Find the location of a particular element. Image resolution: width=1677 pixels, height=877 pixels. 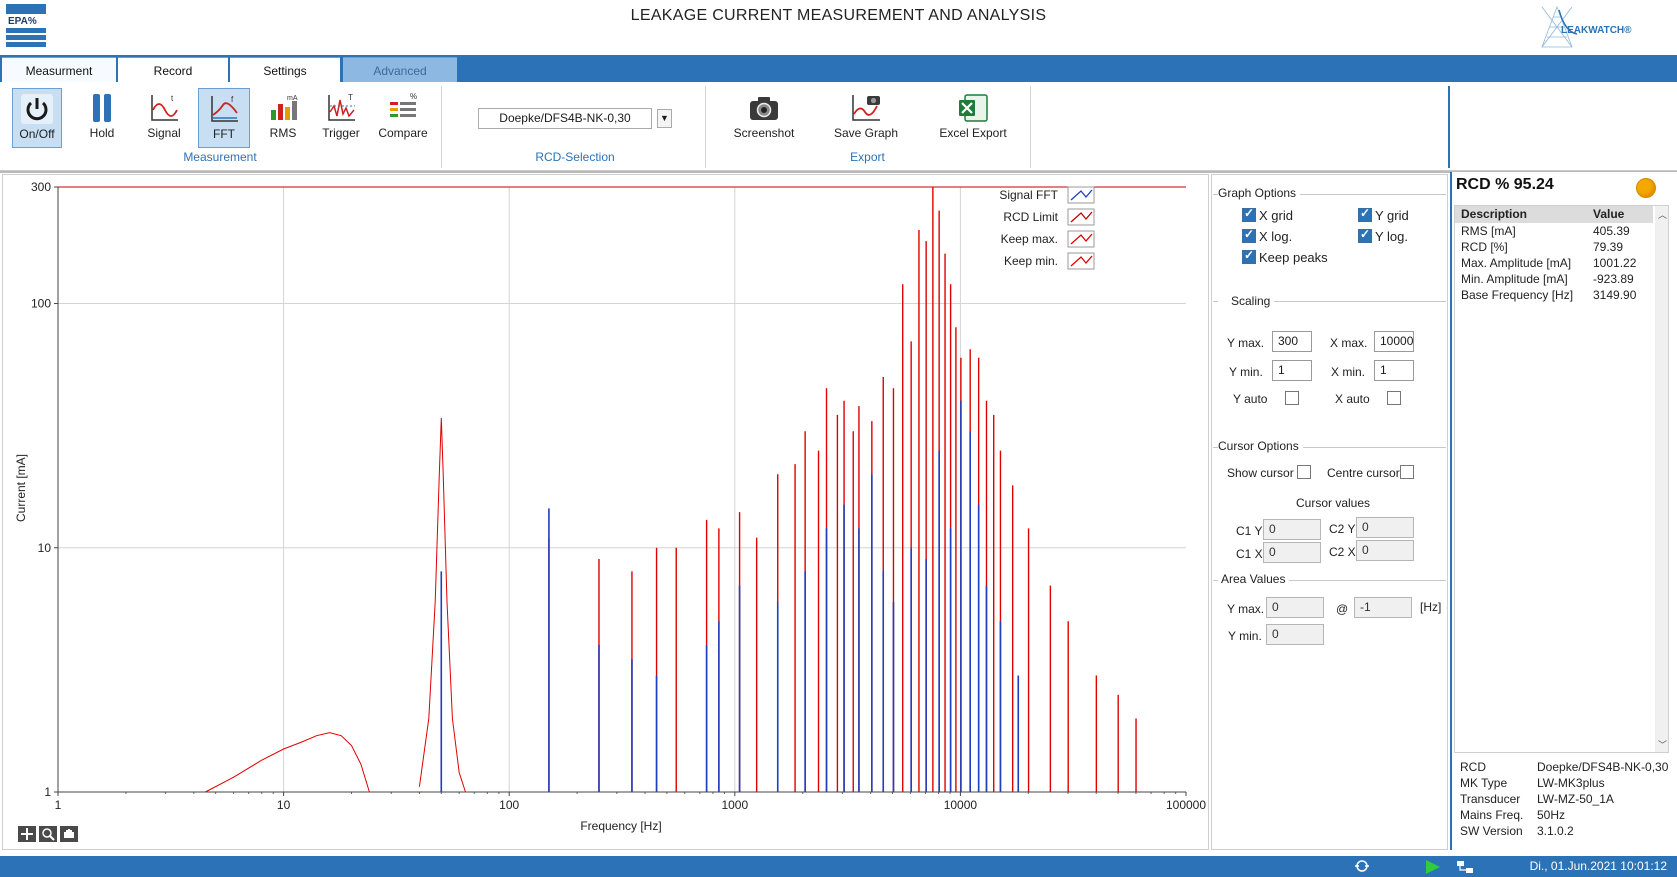

keep-max-curve is located at coordinates (442, 605).